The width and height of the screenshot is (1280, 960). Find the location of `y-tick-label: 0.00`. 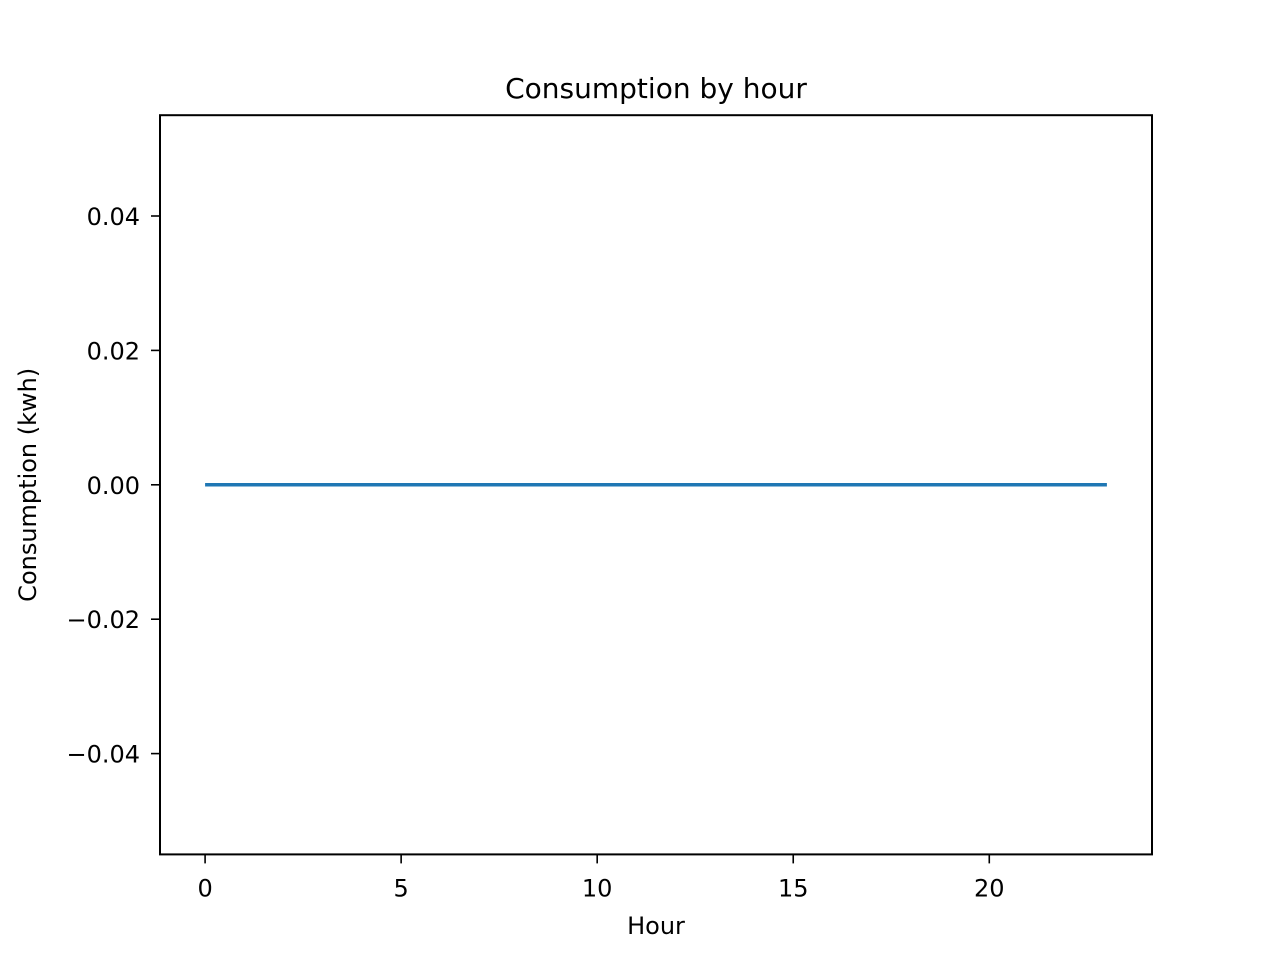

y-tick-label: 0.00 is located at coordinates (113, 486).